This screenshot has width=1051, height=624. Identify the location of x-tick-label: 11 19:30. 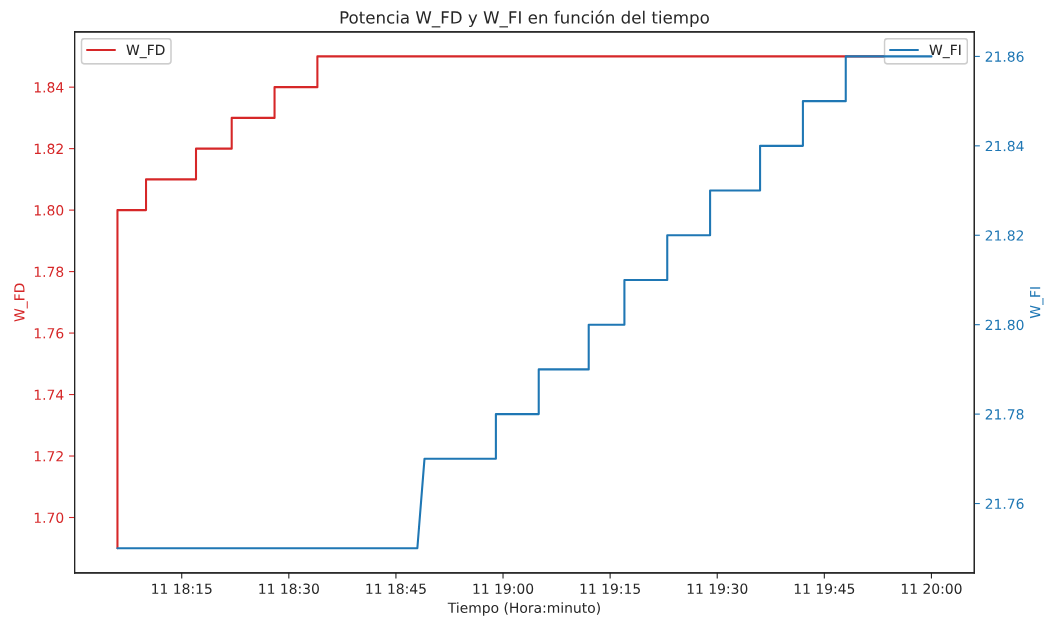
(717, 588).